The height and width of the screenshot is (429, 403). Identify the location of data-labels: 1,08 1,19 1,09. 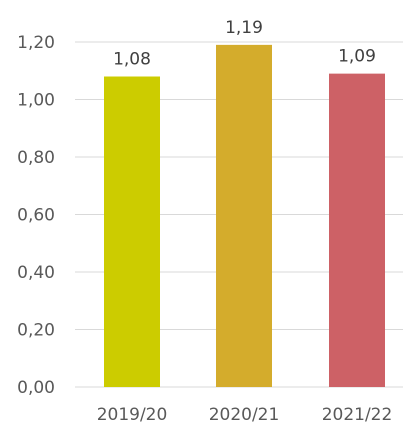
(244, 44).